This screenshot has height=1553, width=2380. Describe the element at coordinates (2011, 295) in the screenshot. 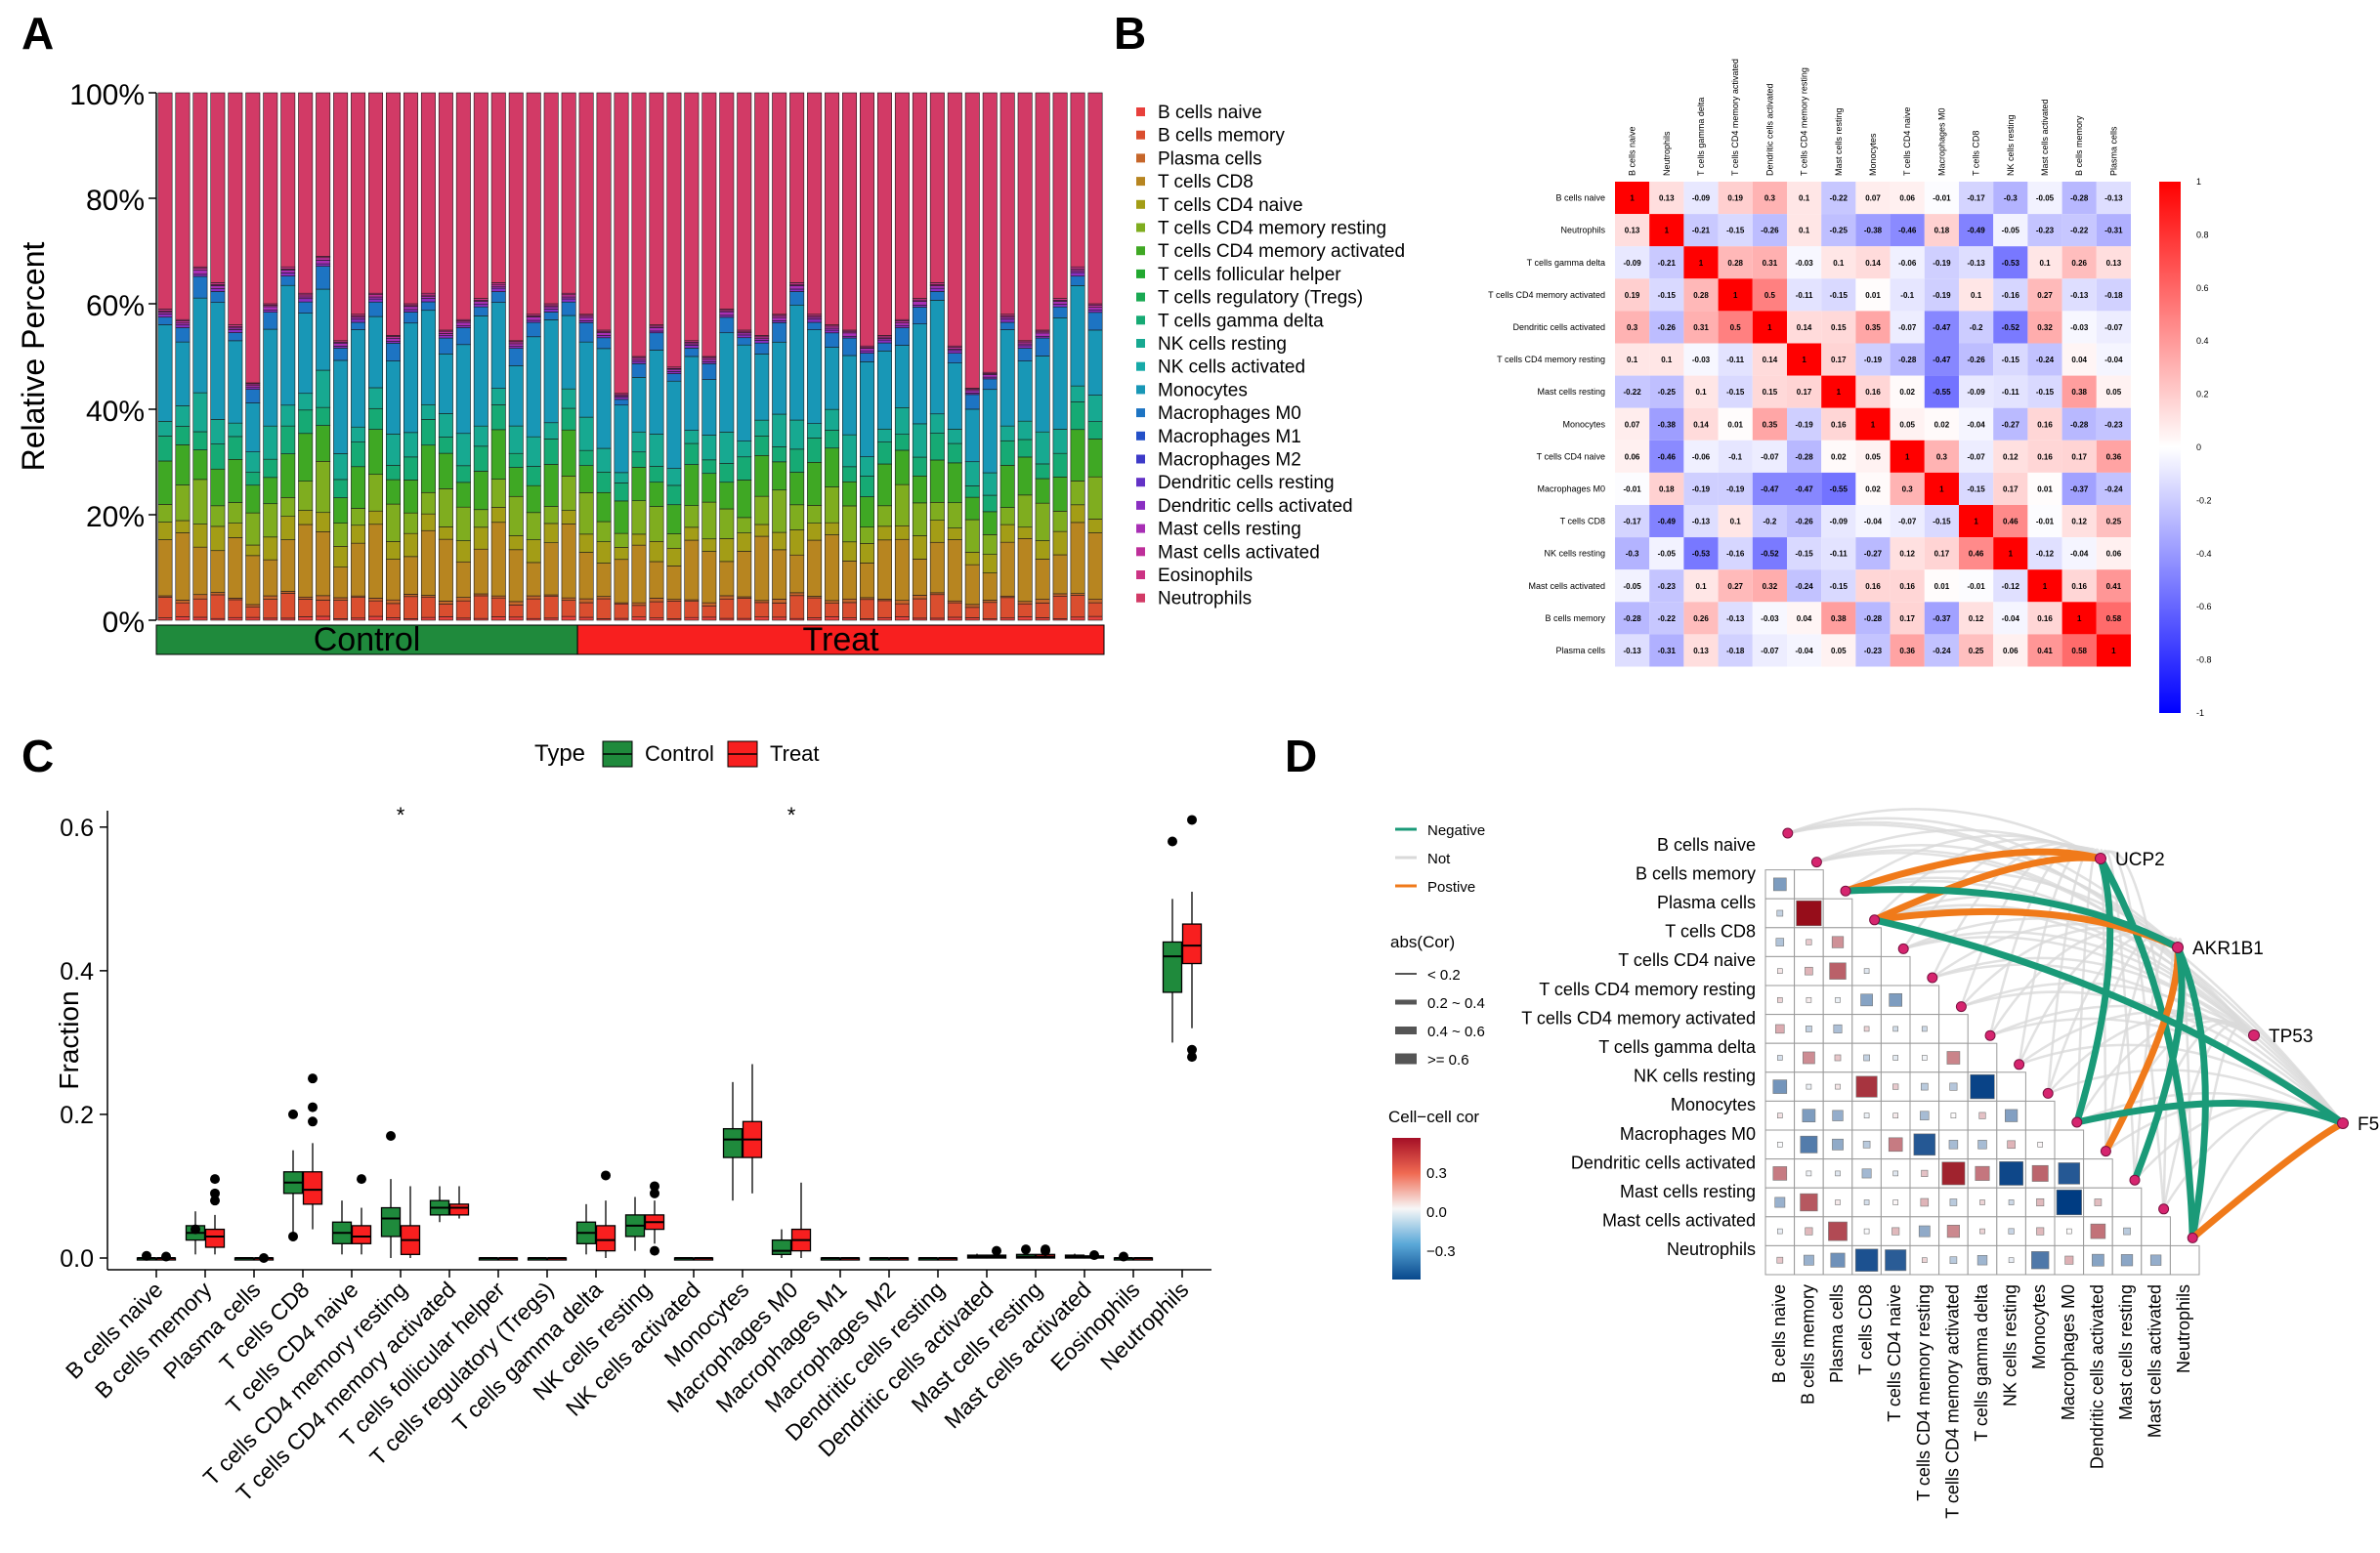

I see `heatmap-cell-value: -0.16` at that location.